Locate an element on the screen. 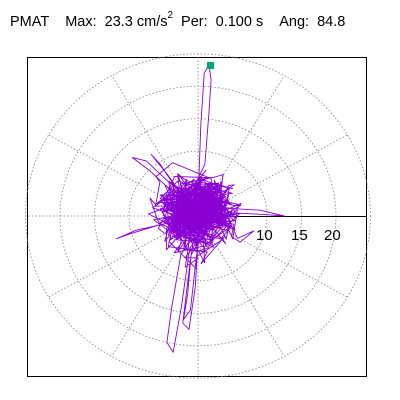 The width and height of the screenshot is (400, 400). max-marker is located at coordinates (210, 65).